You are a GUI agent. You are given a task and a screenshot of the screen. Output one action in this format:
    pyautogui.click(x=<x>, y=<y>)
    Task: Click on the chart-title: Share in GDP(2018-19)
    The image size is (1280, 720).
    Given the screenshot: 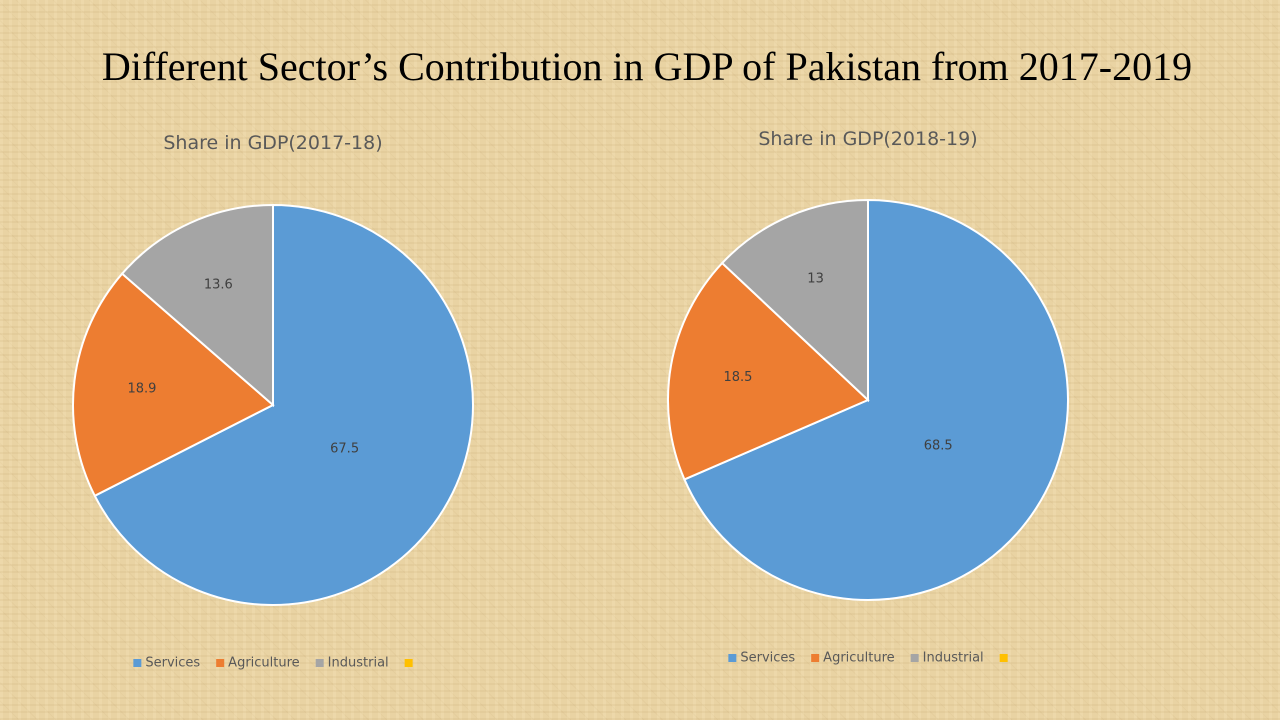 What is the action you would take?
    pyautogui.click(x=867, y=139)
    